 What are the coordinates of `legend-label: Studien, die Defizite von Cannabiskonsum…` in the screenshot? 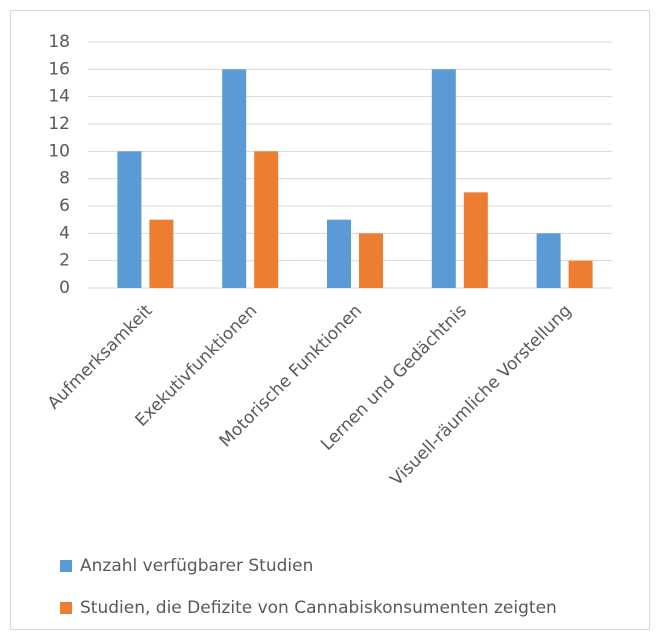 It's located at (318, 608).